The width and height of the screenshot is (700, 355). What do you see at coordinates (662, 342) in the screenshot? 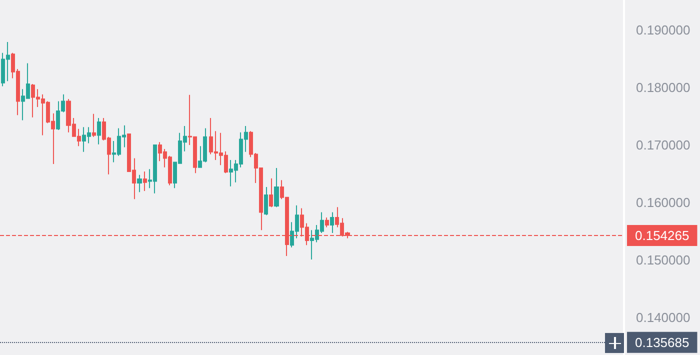
I see `ref-line-label: 0.135685` at bounding box center [662, 342].